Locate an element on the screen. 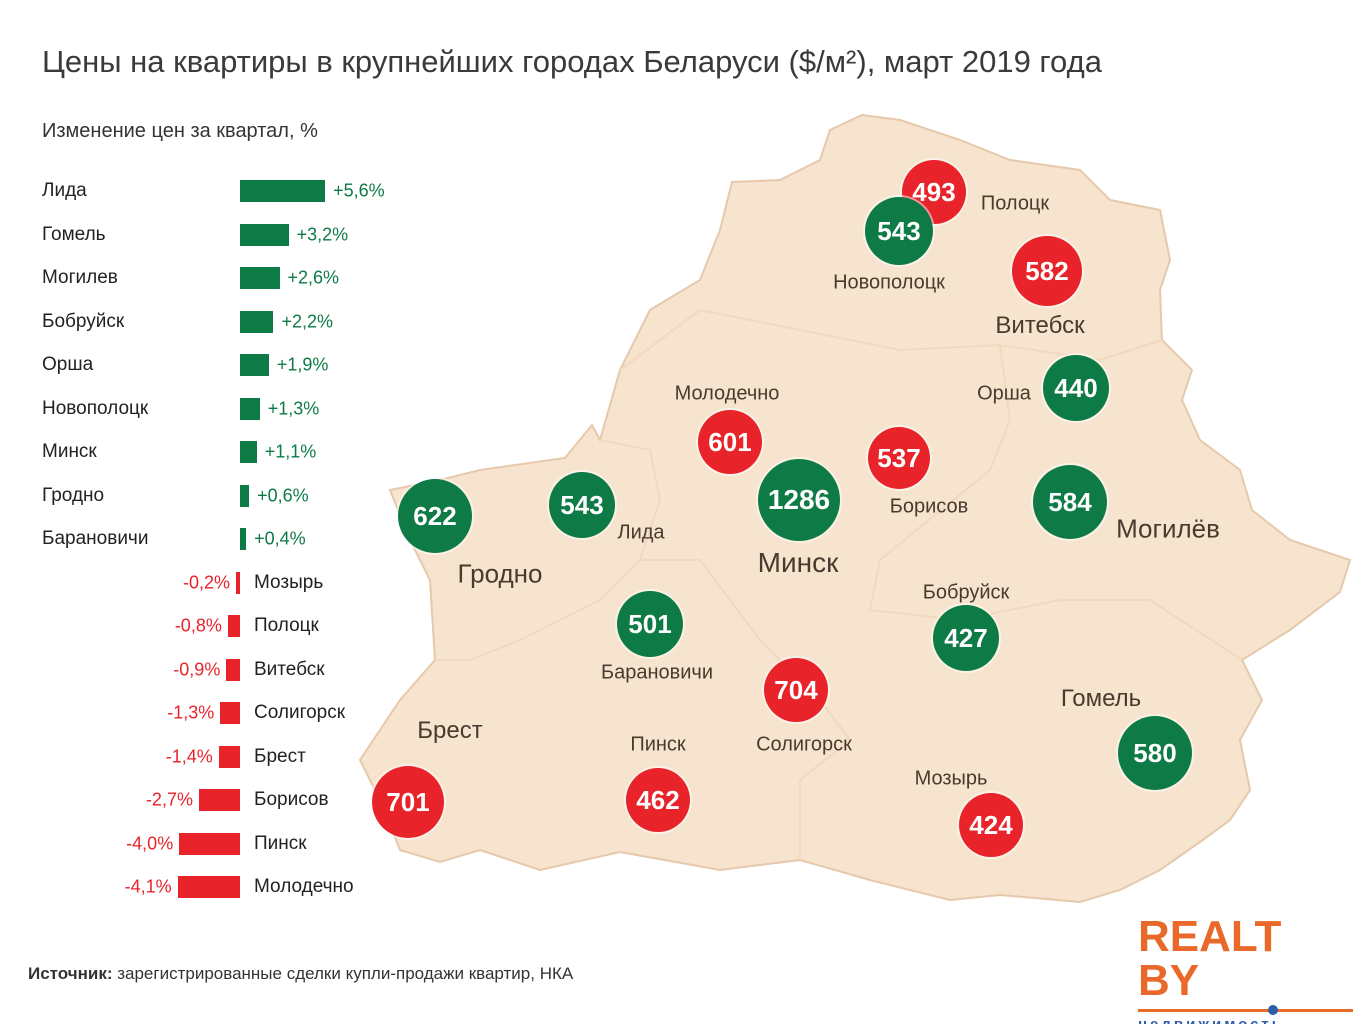  bar-category-label: Молодечно is located at coordinates (304, 886).